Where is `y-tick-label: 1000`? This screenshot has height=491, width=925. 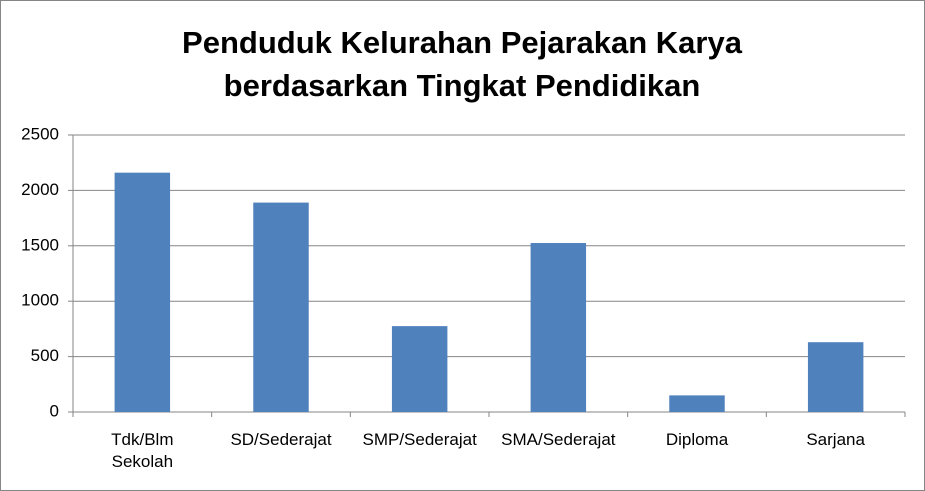
y-tick-label: 1000 is located at coordinates (40, 300).